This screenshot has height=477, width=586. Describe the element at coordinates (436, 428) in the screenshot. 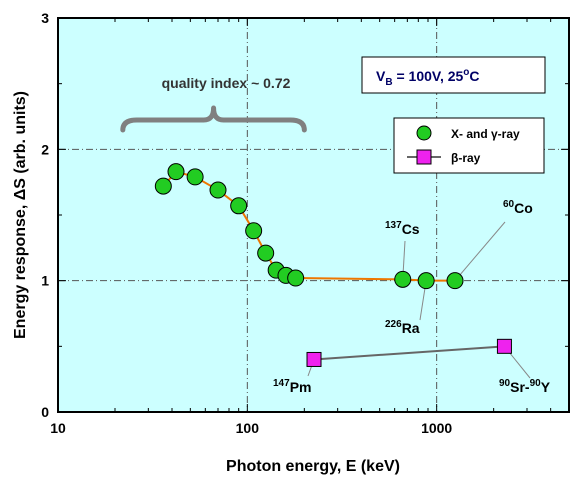

I see `x-tick-label: 1000` at that location.